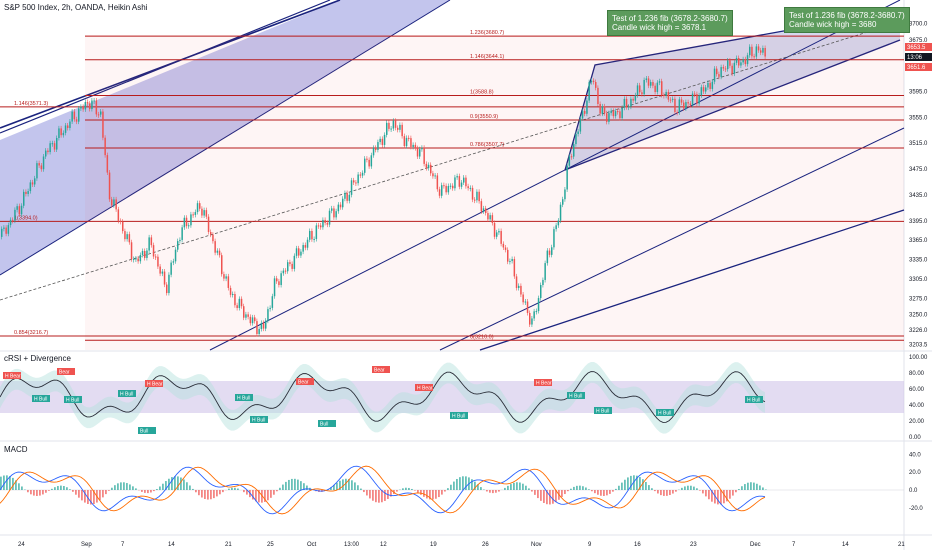 The height and width of the screenshot is (550, 932). I want to click on time-tick-label: 25, so click(270, 545).